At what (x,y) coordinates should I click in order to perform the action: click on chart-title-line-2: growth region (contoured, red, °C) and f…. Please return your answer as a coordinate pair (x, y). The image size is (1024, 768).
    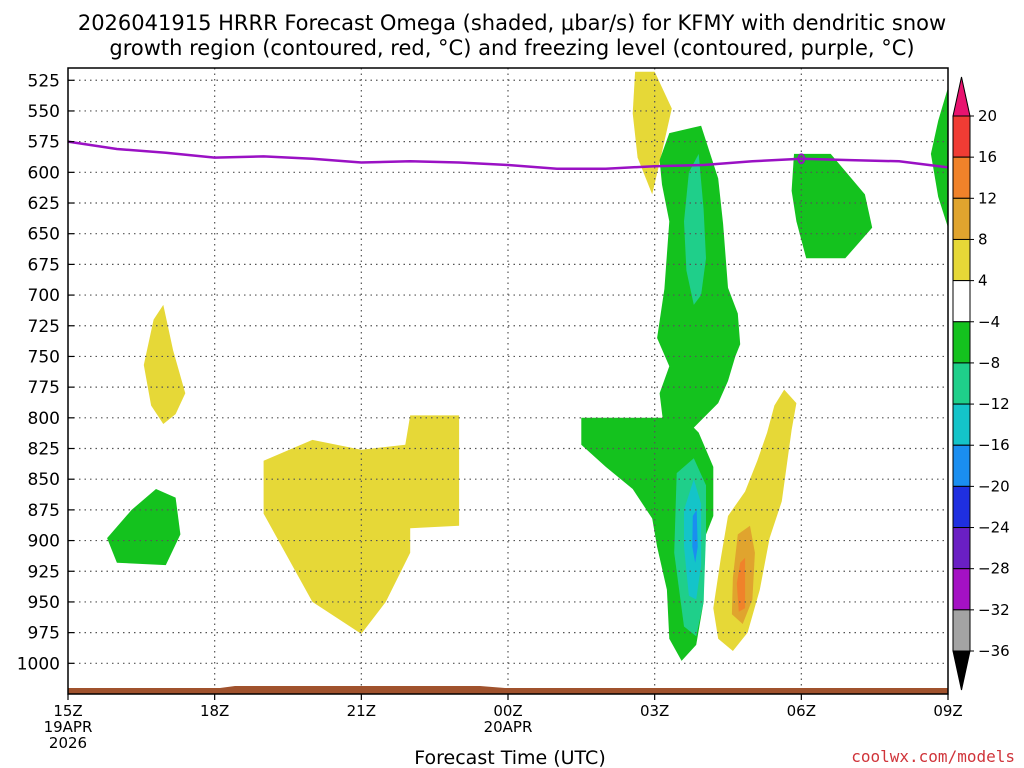
    Looking at the image, I should click on (511, 48).